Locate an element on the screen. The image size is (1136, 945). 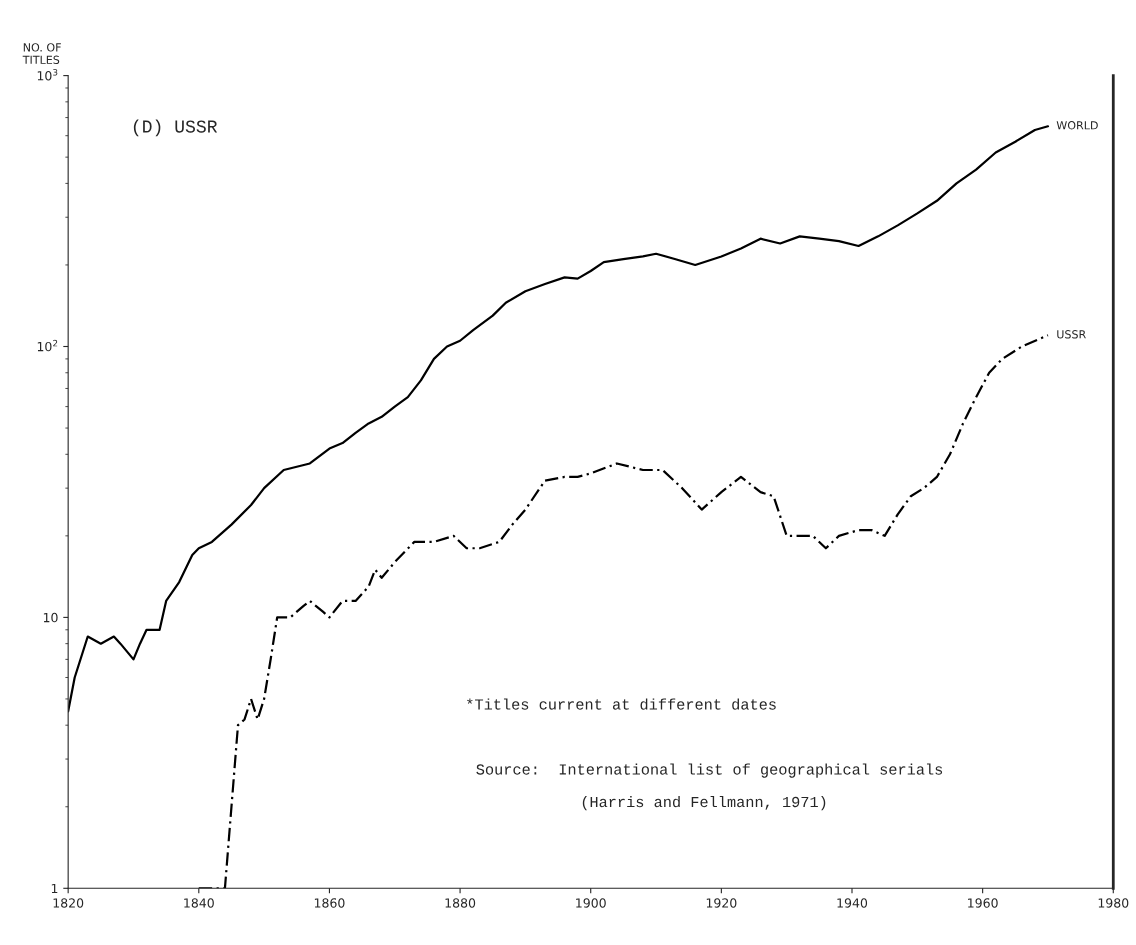
annotation: (Harris and Fellmann, 1971) is located at coordinates (704, 803).